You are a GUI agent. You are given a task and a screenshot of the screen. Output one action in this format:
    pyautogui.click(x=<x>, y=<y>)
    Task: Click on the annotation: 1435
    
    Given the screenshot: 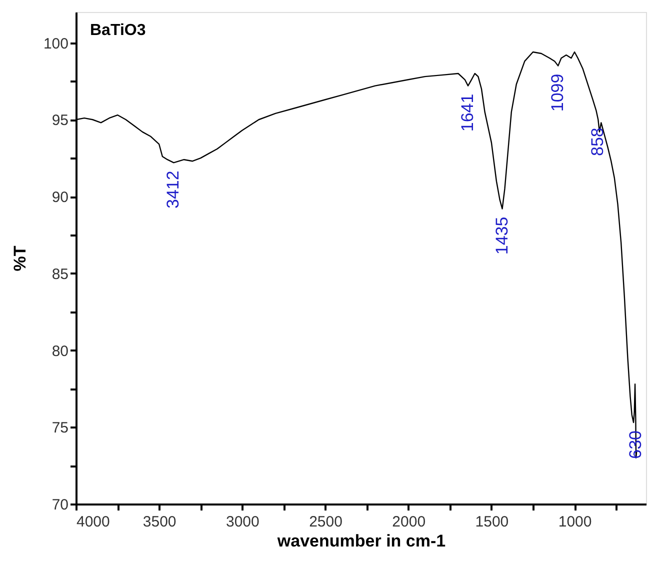 What is the action you would take?
    pyautogui.click(x=502, y=235)
    